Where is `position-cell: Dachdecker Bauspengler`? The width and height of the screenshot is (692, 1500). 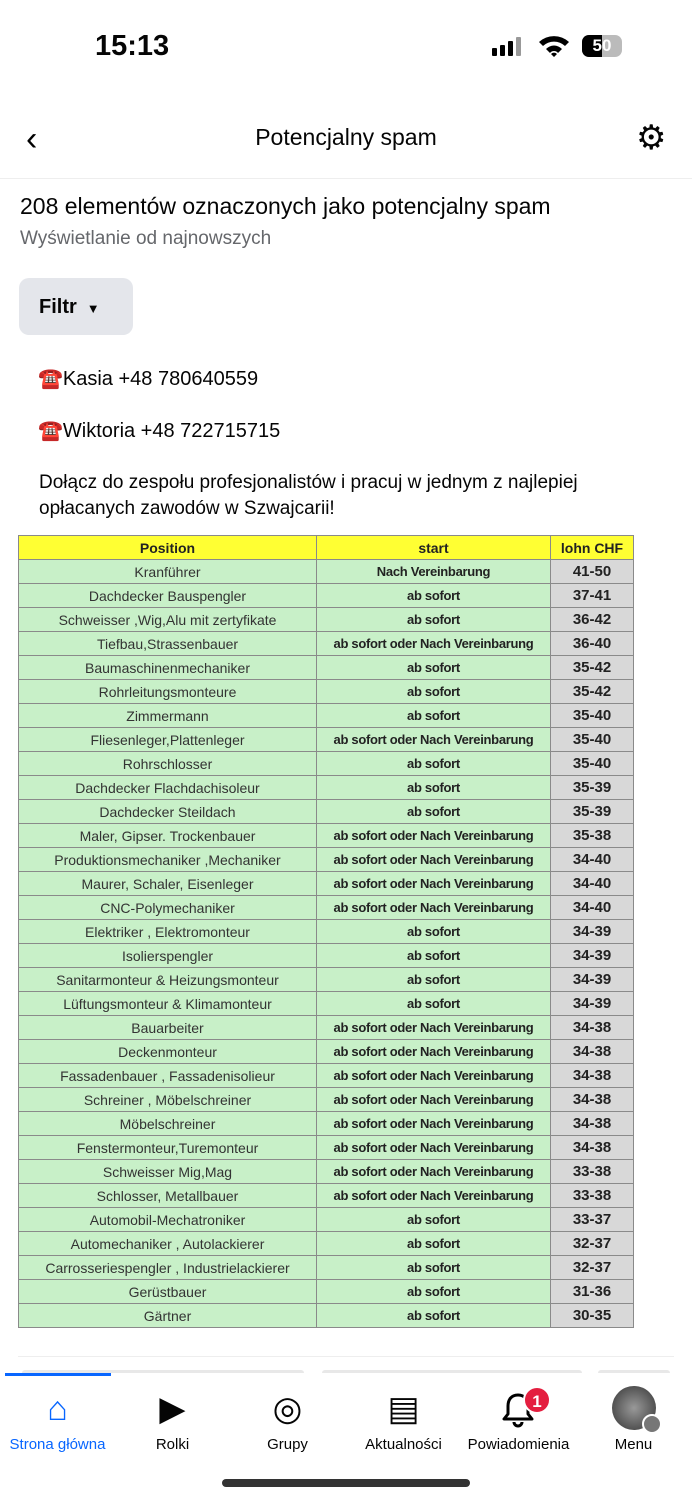
position-cell: Dachdecker Bauspengler is located at coordinates (167, 595).